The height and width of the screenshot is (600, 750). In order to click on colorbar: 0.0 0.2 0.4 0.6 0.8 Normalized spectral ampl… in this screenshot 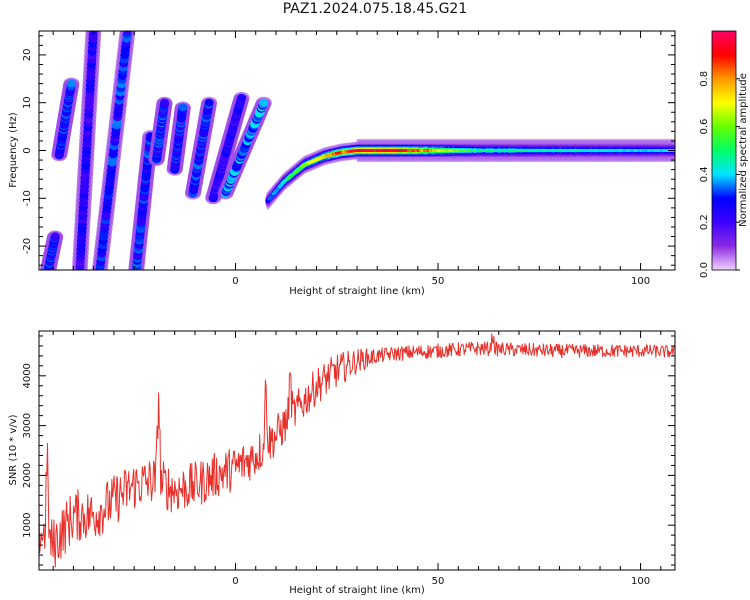, I will do `click(724, 154)`.